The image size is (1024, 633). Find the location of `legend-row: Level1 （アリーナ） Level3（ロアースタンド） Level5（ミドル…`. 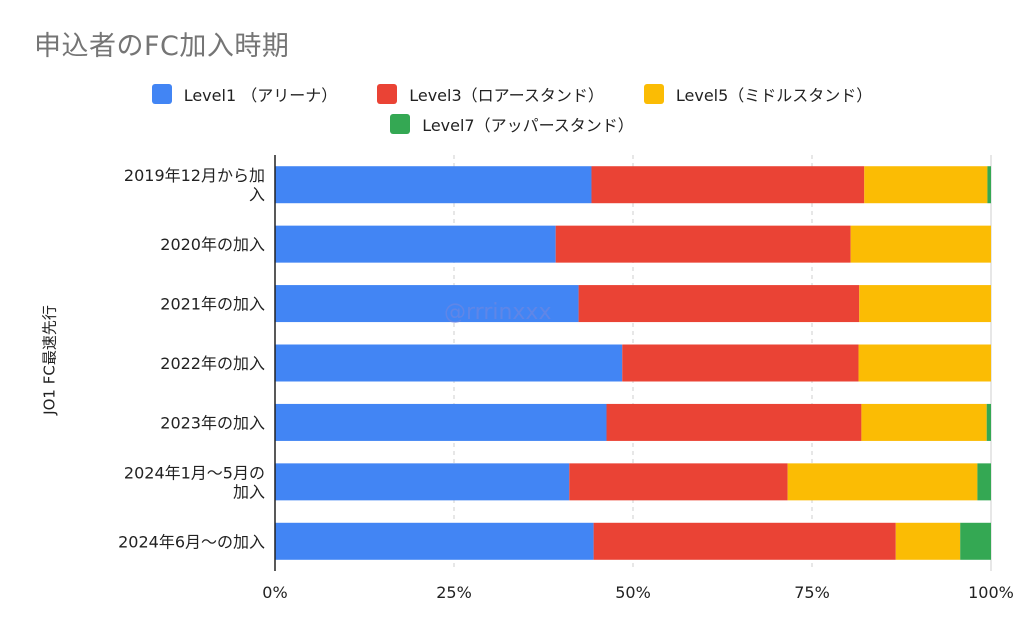

legend-row: Level1 （アリーナ） Level3（ロアースタンド） Level5（ミドル… is located at coordinates (512, 94).